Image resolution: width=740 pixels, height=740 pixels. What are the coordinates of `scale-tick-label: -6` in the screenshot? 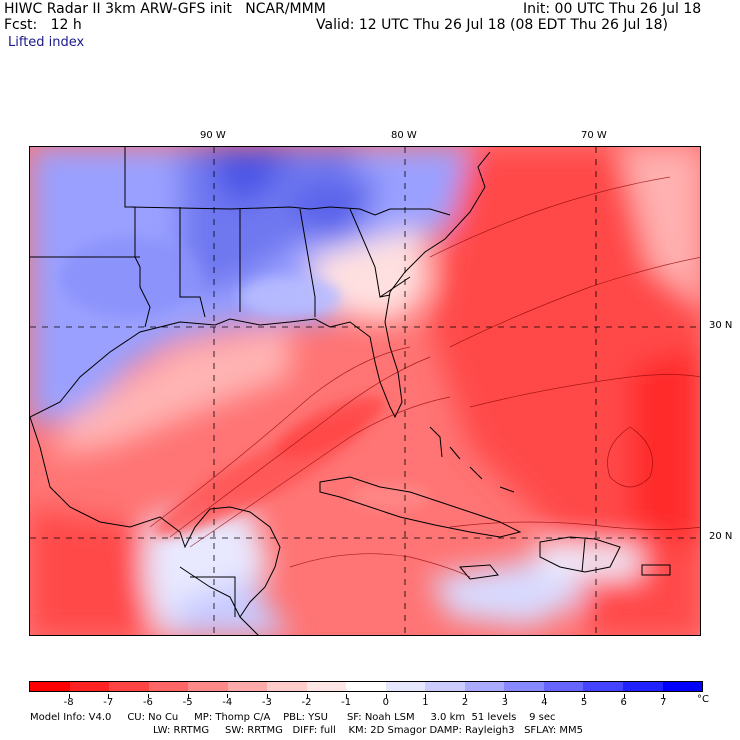 It's located at (147, 702).